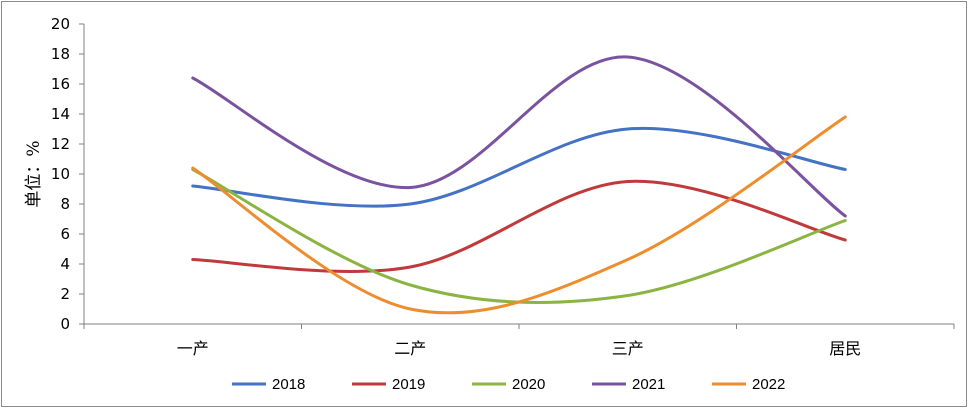 This screenshot has height=408, width=968. Describe the element at coordinates (648, 384) in the screenshot. I see `legend-label-2021: 2021` at that location.